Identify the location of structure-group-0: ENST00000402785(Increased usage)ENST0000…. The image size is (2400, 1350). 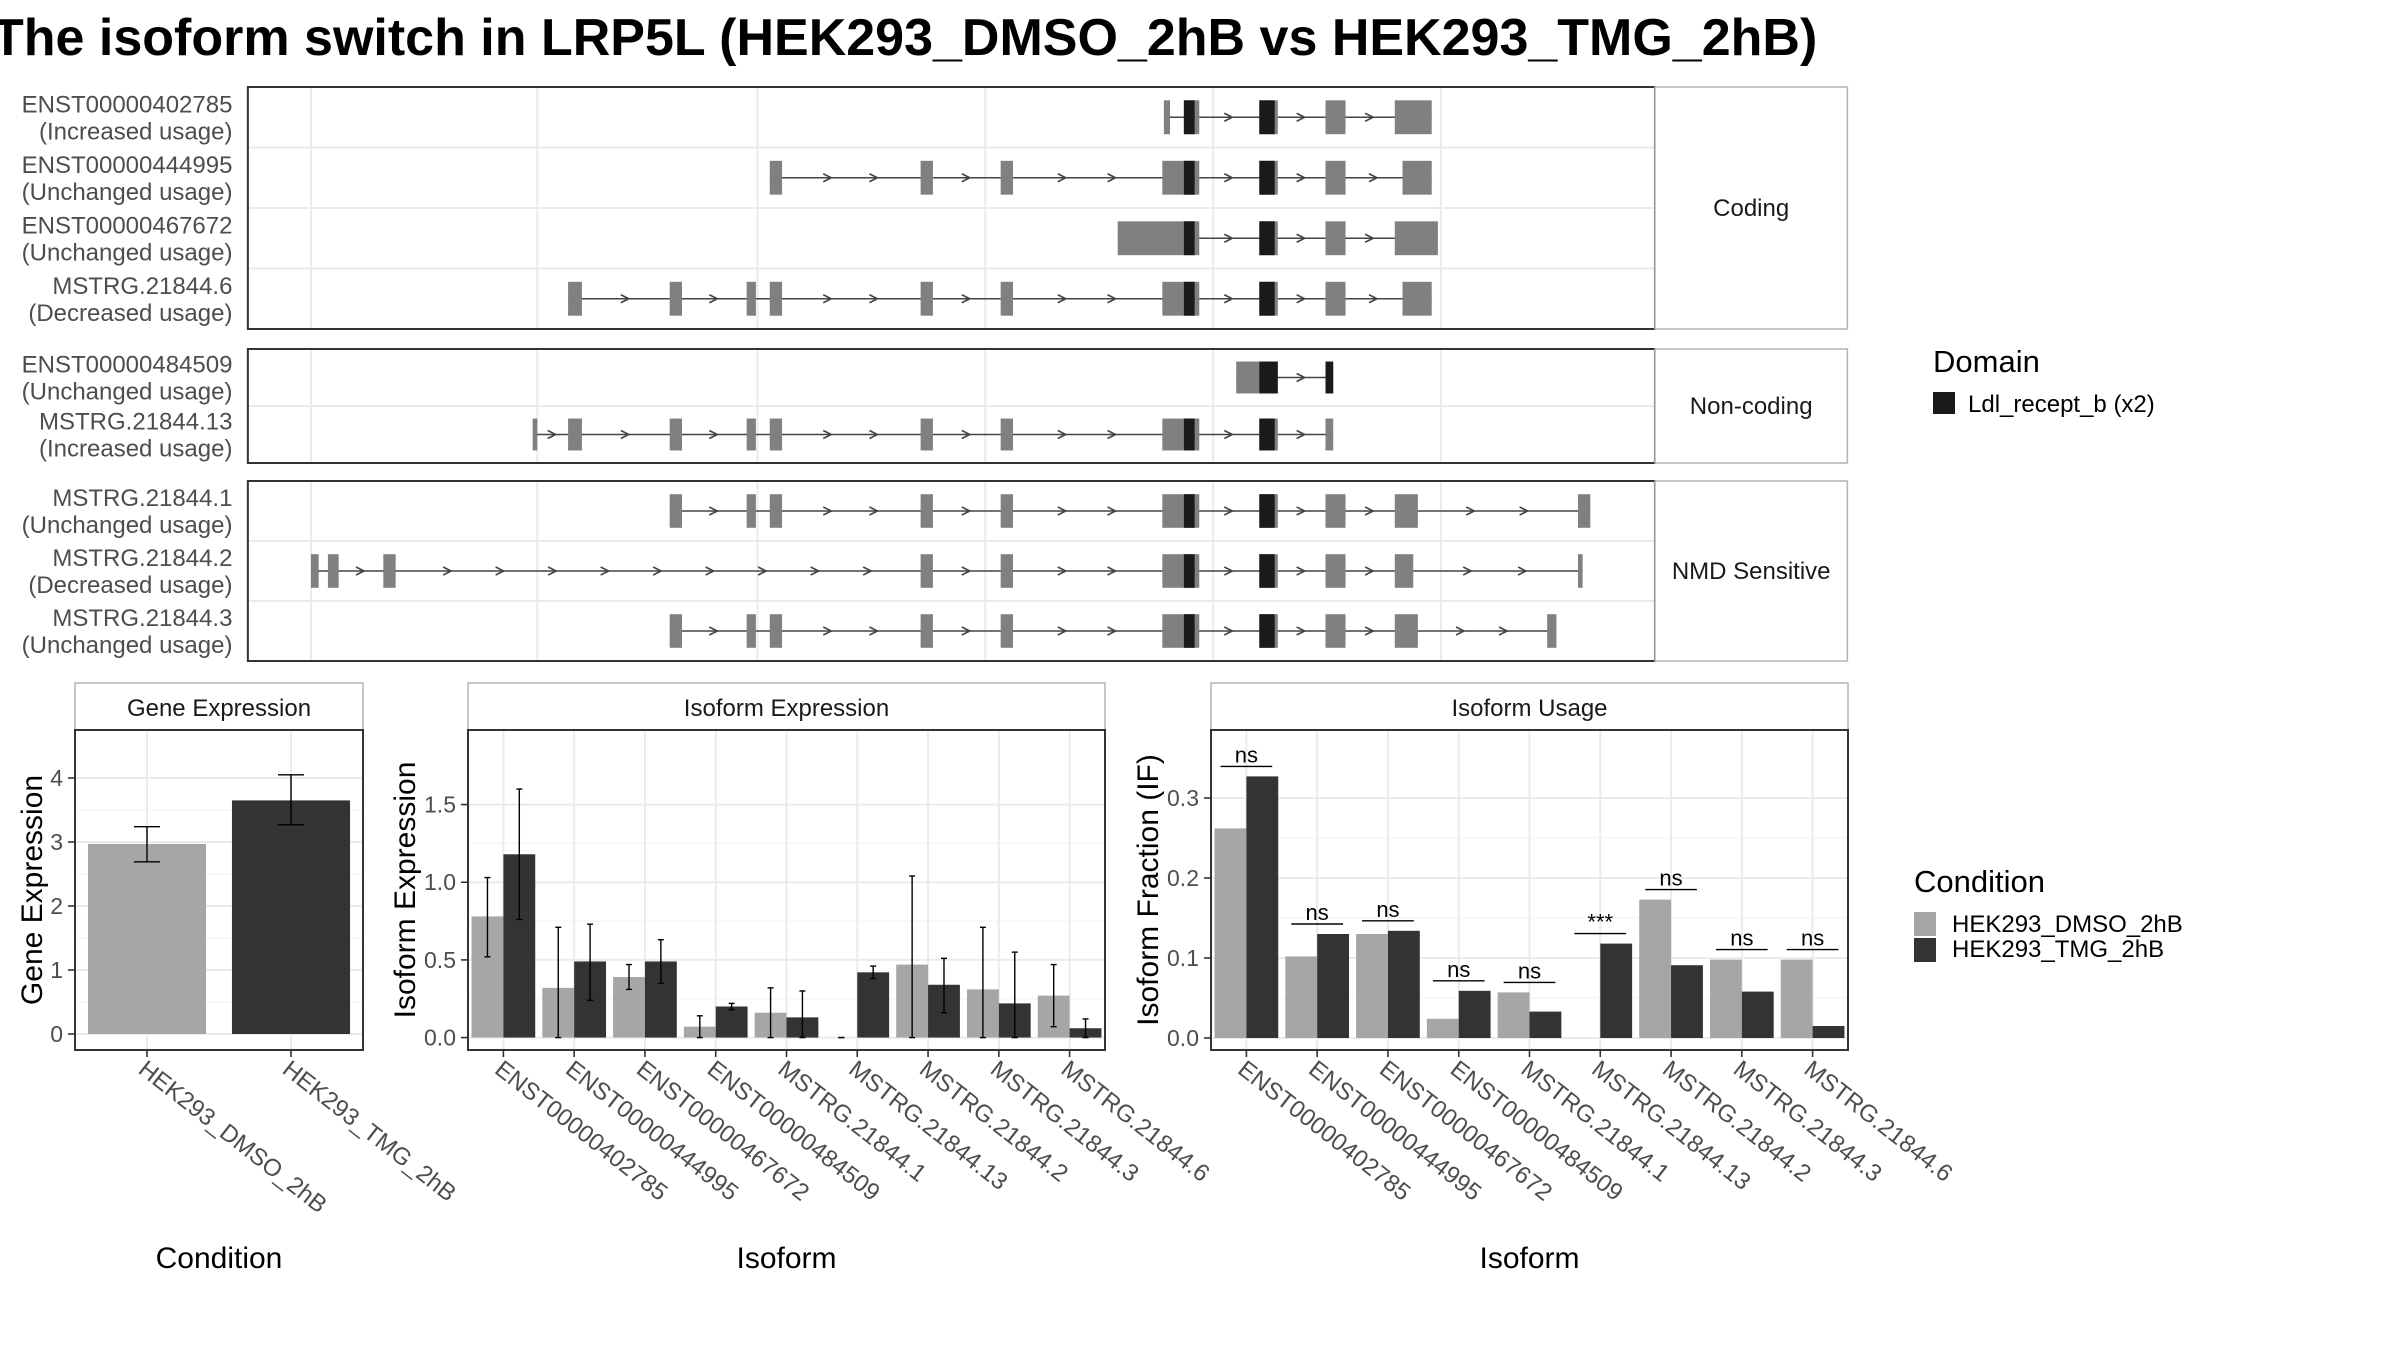
(935, 208).